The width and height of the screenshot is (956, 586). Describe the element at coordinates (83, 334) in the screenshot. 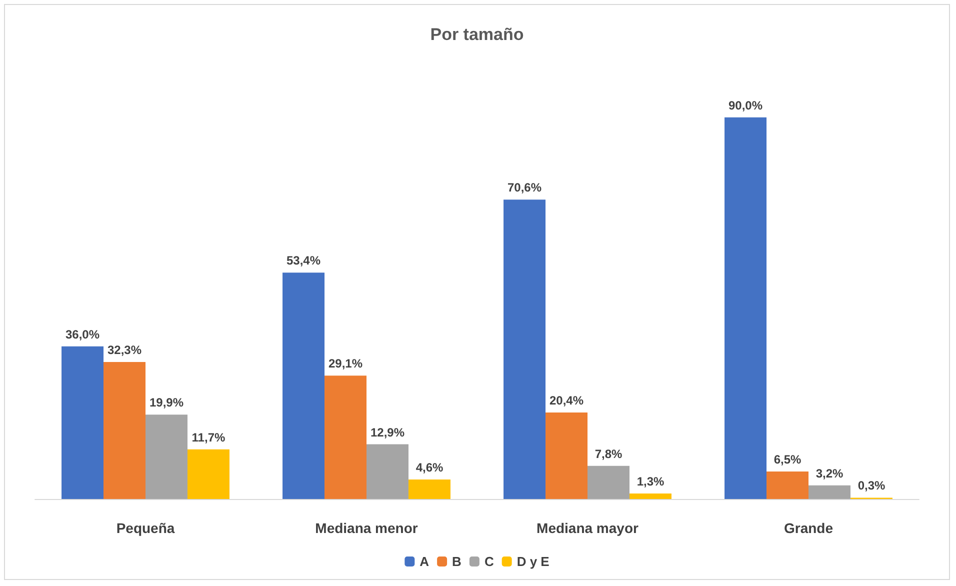

I see `data-label: 36,0%` at that location.